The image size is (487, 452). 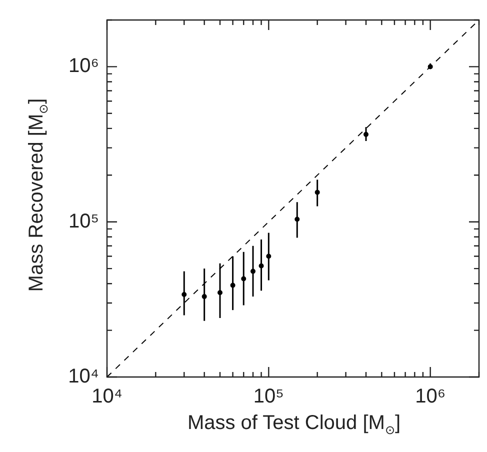 What do you see at coordinates (107, 397) in the screenshot?
I see `x-tick-label: 10⁴` at bounding box center [107, 397].